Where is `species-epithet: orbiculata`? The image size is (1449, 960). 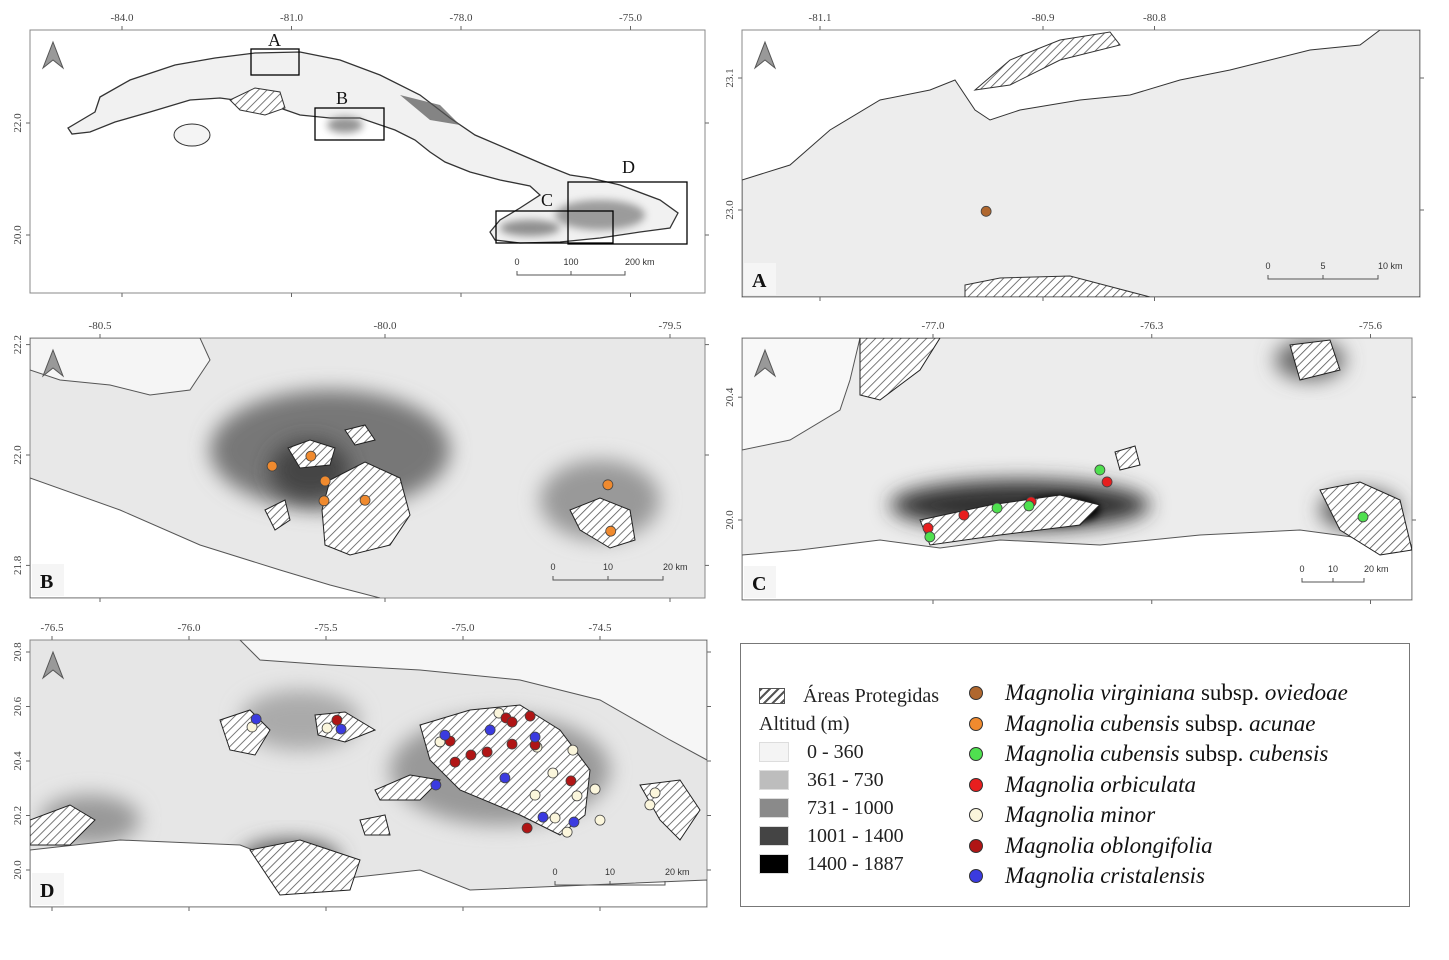
species-epithet: orbiculata is located at coordinates (1148, 784).